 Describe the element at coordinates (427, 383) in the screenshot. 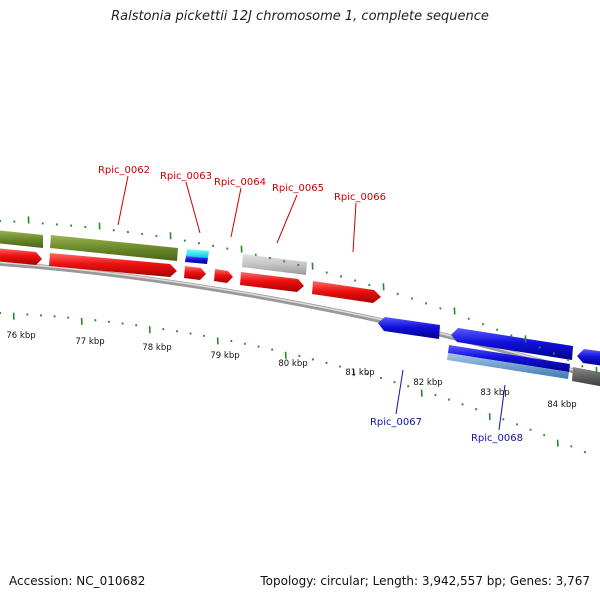

I see `scale-label: 82 kbp` at that location.